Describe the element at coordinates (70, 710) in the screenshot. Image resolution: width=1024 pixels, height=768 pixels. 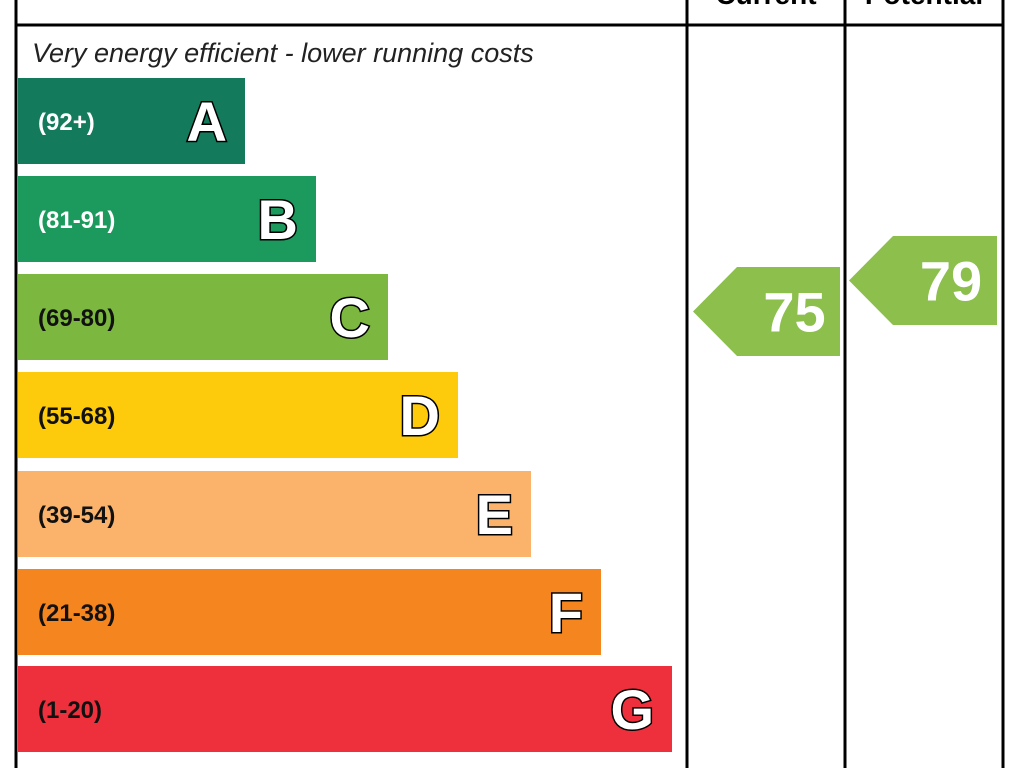
I see `band-range: (1-20)` at that location.